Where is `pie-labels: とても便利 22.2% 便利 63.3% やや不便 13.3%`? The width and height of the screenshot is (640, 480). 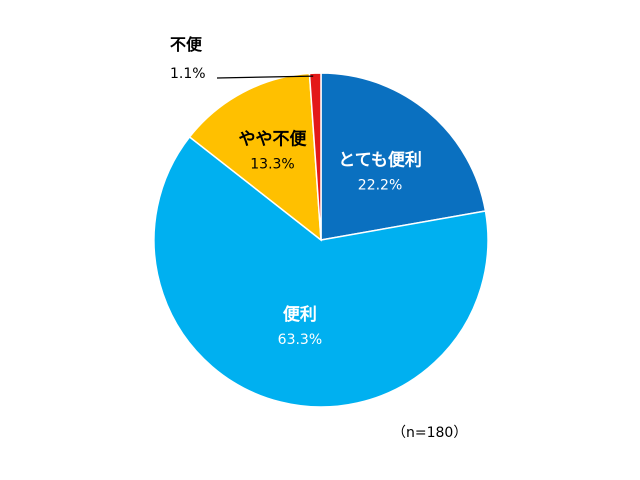
pie-labels: とても便利 22.2% 便利 63.3% やや不便 13.3% is located at coordinates (330, 239).